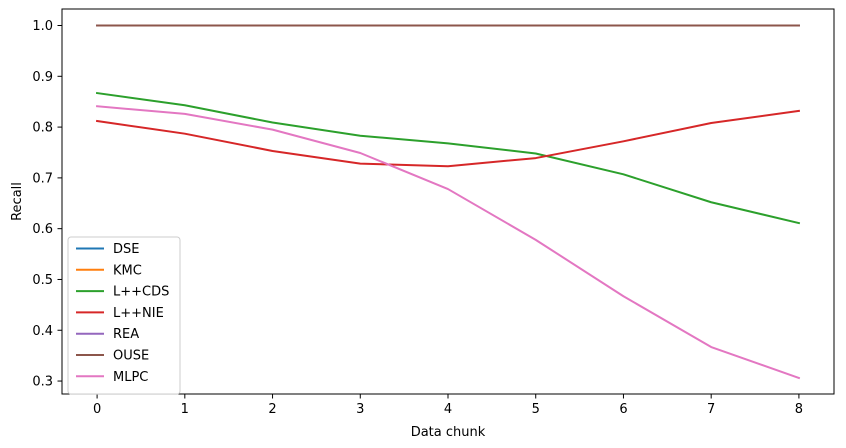 The height and width of the screenshot is (448, 846). Describe the element at coordinates (97, 409) in the screenshot. I see `x-tick-label: 0` at that location.